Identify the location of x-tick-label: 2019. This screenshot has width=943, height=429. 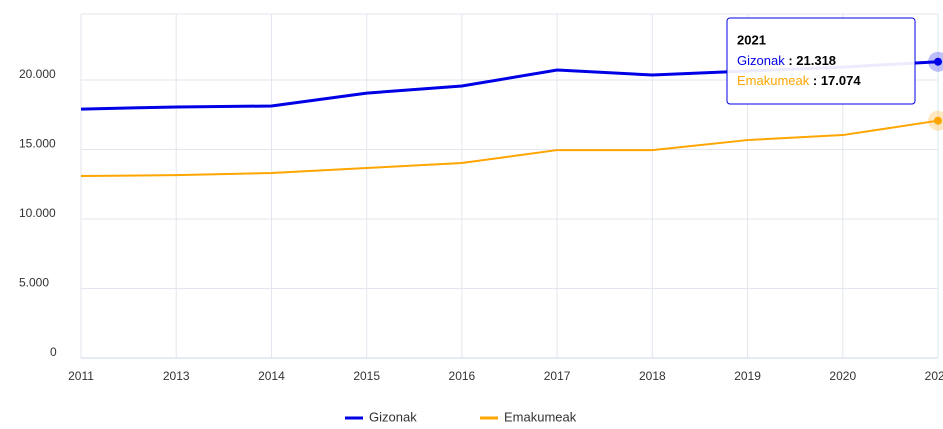
(747, 376).